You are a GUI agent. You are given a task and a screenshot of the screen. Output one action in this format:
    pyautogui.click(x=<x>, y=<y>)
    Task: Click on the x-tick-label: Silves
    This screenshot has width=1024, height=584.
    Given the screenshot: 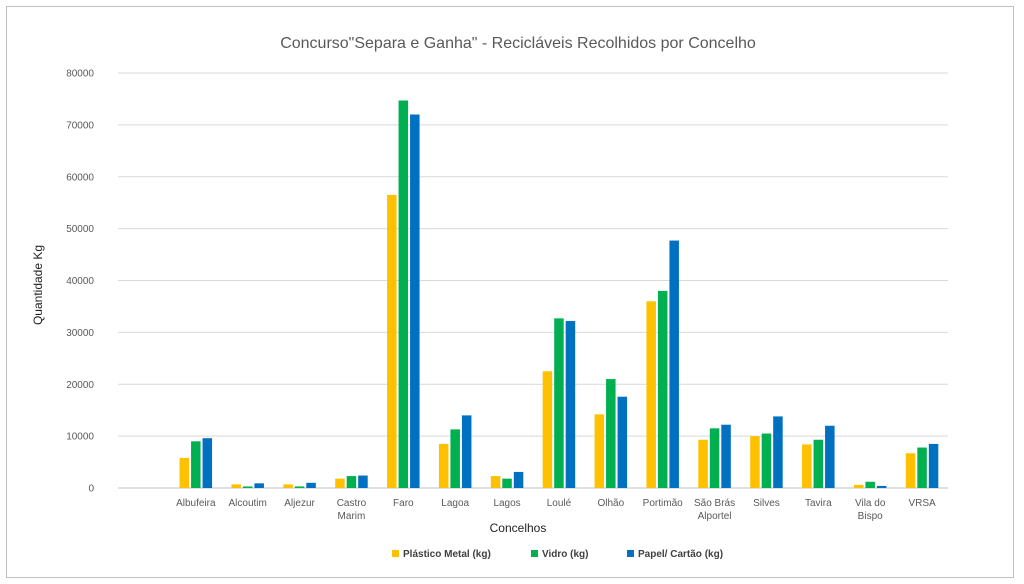 What is the action you would take?
    pyautogui.click(x=766, y=503)
    